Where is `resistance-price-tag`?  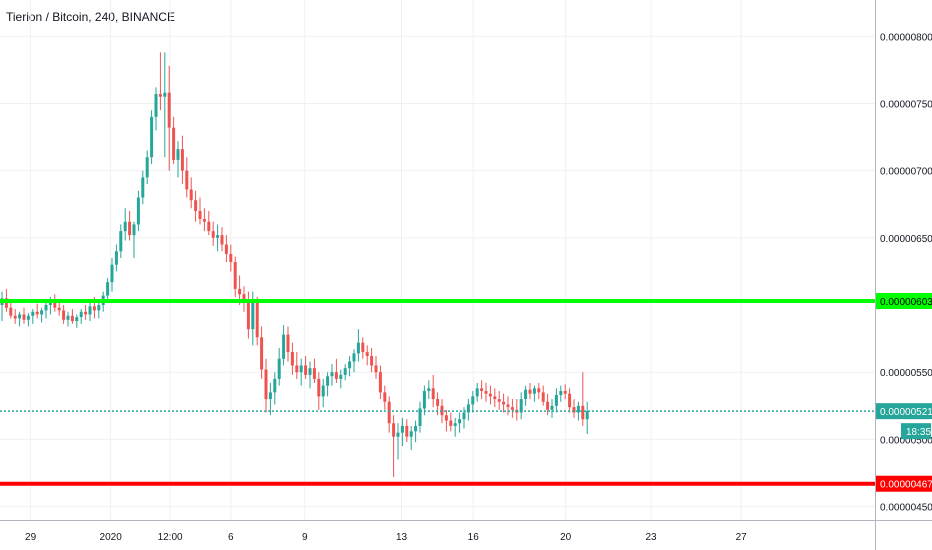 resistance-price-tag is located at coordinates (904, 483).